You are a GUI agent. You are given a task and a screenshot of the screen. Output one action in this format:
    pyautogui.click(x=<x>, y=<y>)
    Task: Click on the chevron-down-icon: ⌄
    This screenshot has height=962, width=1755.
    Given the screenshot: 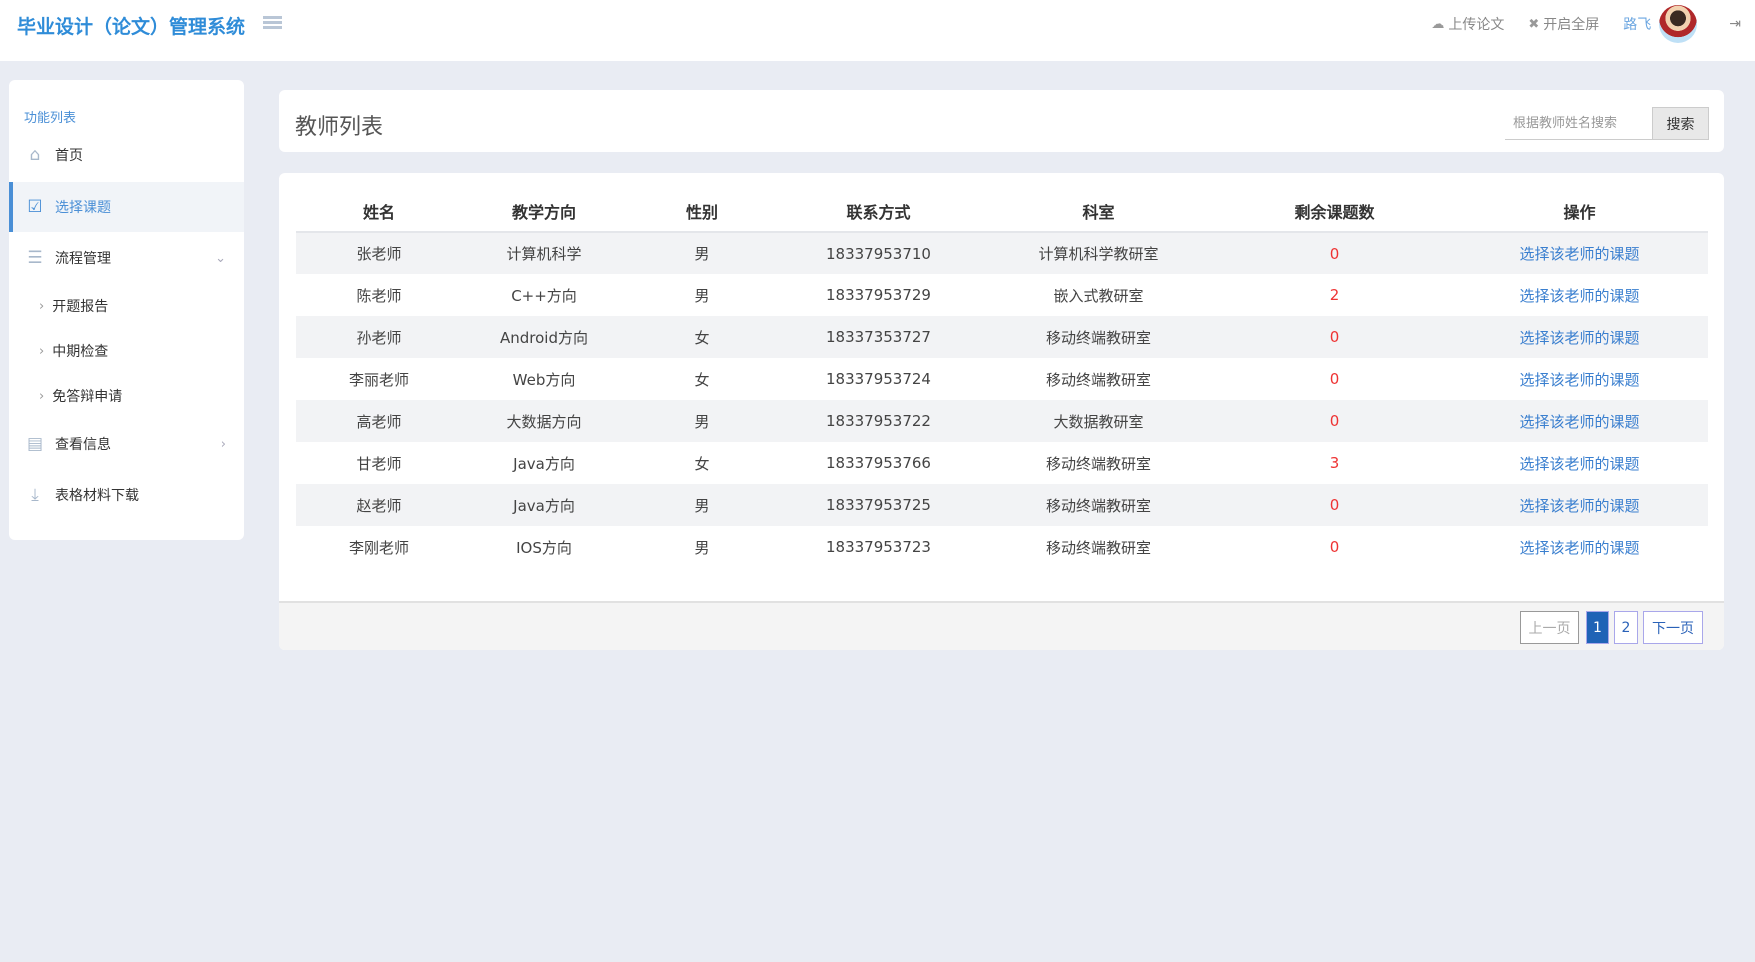 What is the action you would take?
    pyautogui.click(x=220, y=258)
    